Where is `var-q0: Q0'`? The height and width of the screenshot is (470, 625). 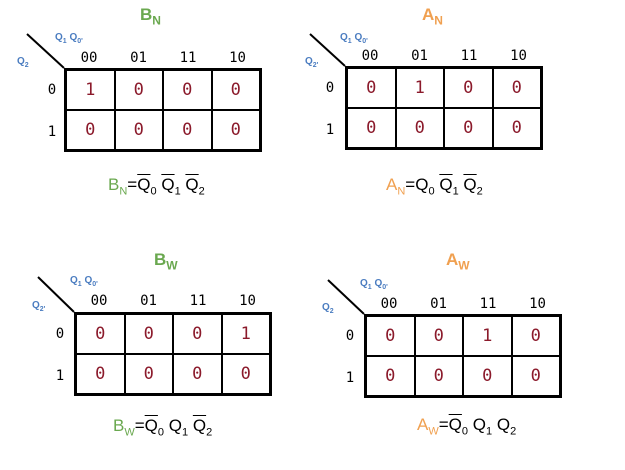 var-q0: Q0' is located at coordinates (76, 38).